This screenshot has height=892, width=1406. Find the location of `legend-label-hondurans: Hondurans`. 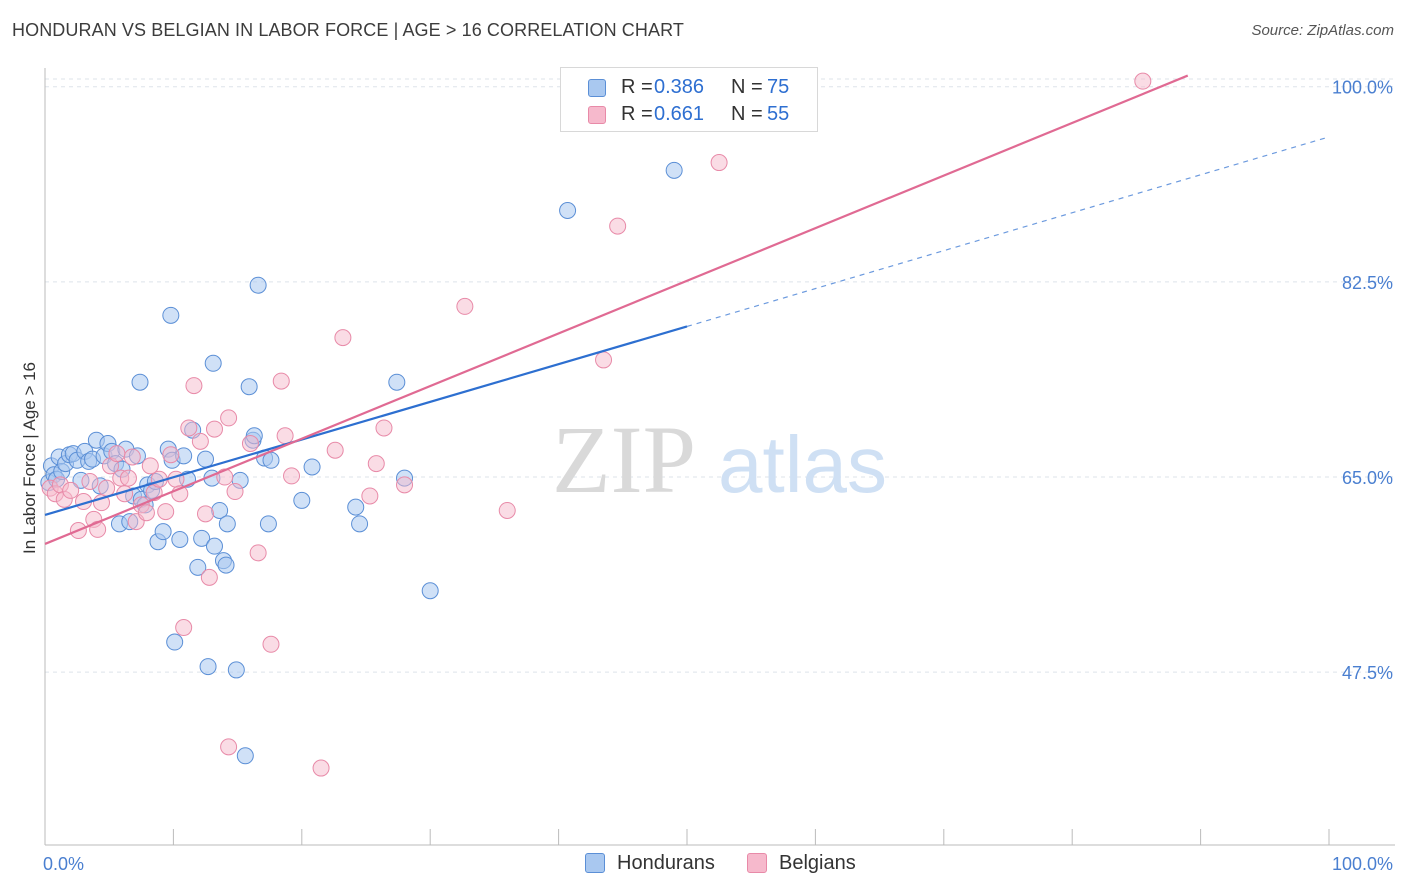

legend-label-hondurans: Hondurans is located at coordinates (666, 863).